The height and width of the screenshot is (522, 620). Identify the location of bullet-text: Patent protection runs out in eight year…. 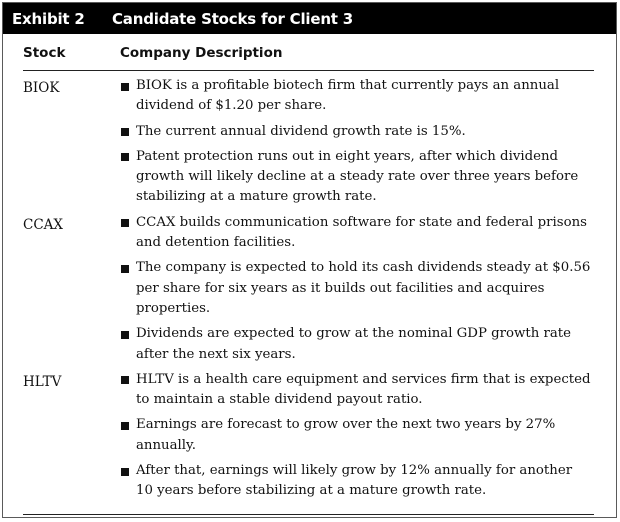
(357, 176).